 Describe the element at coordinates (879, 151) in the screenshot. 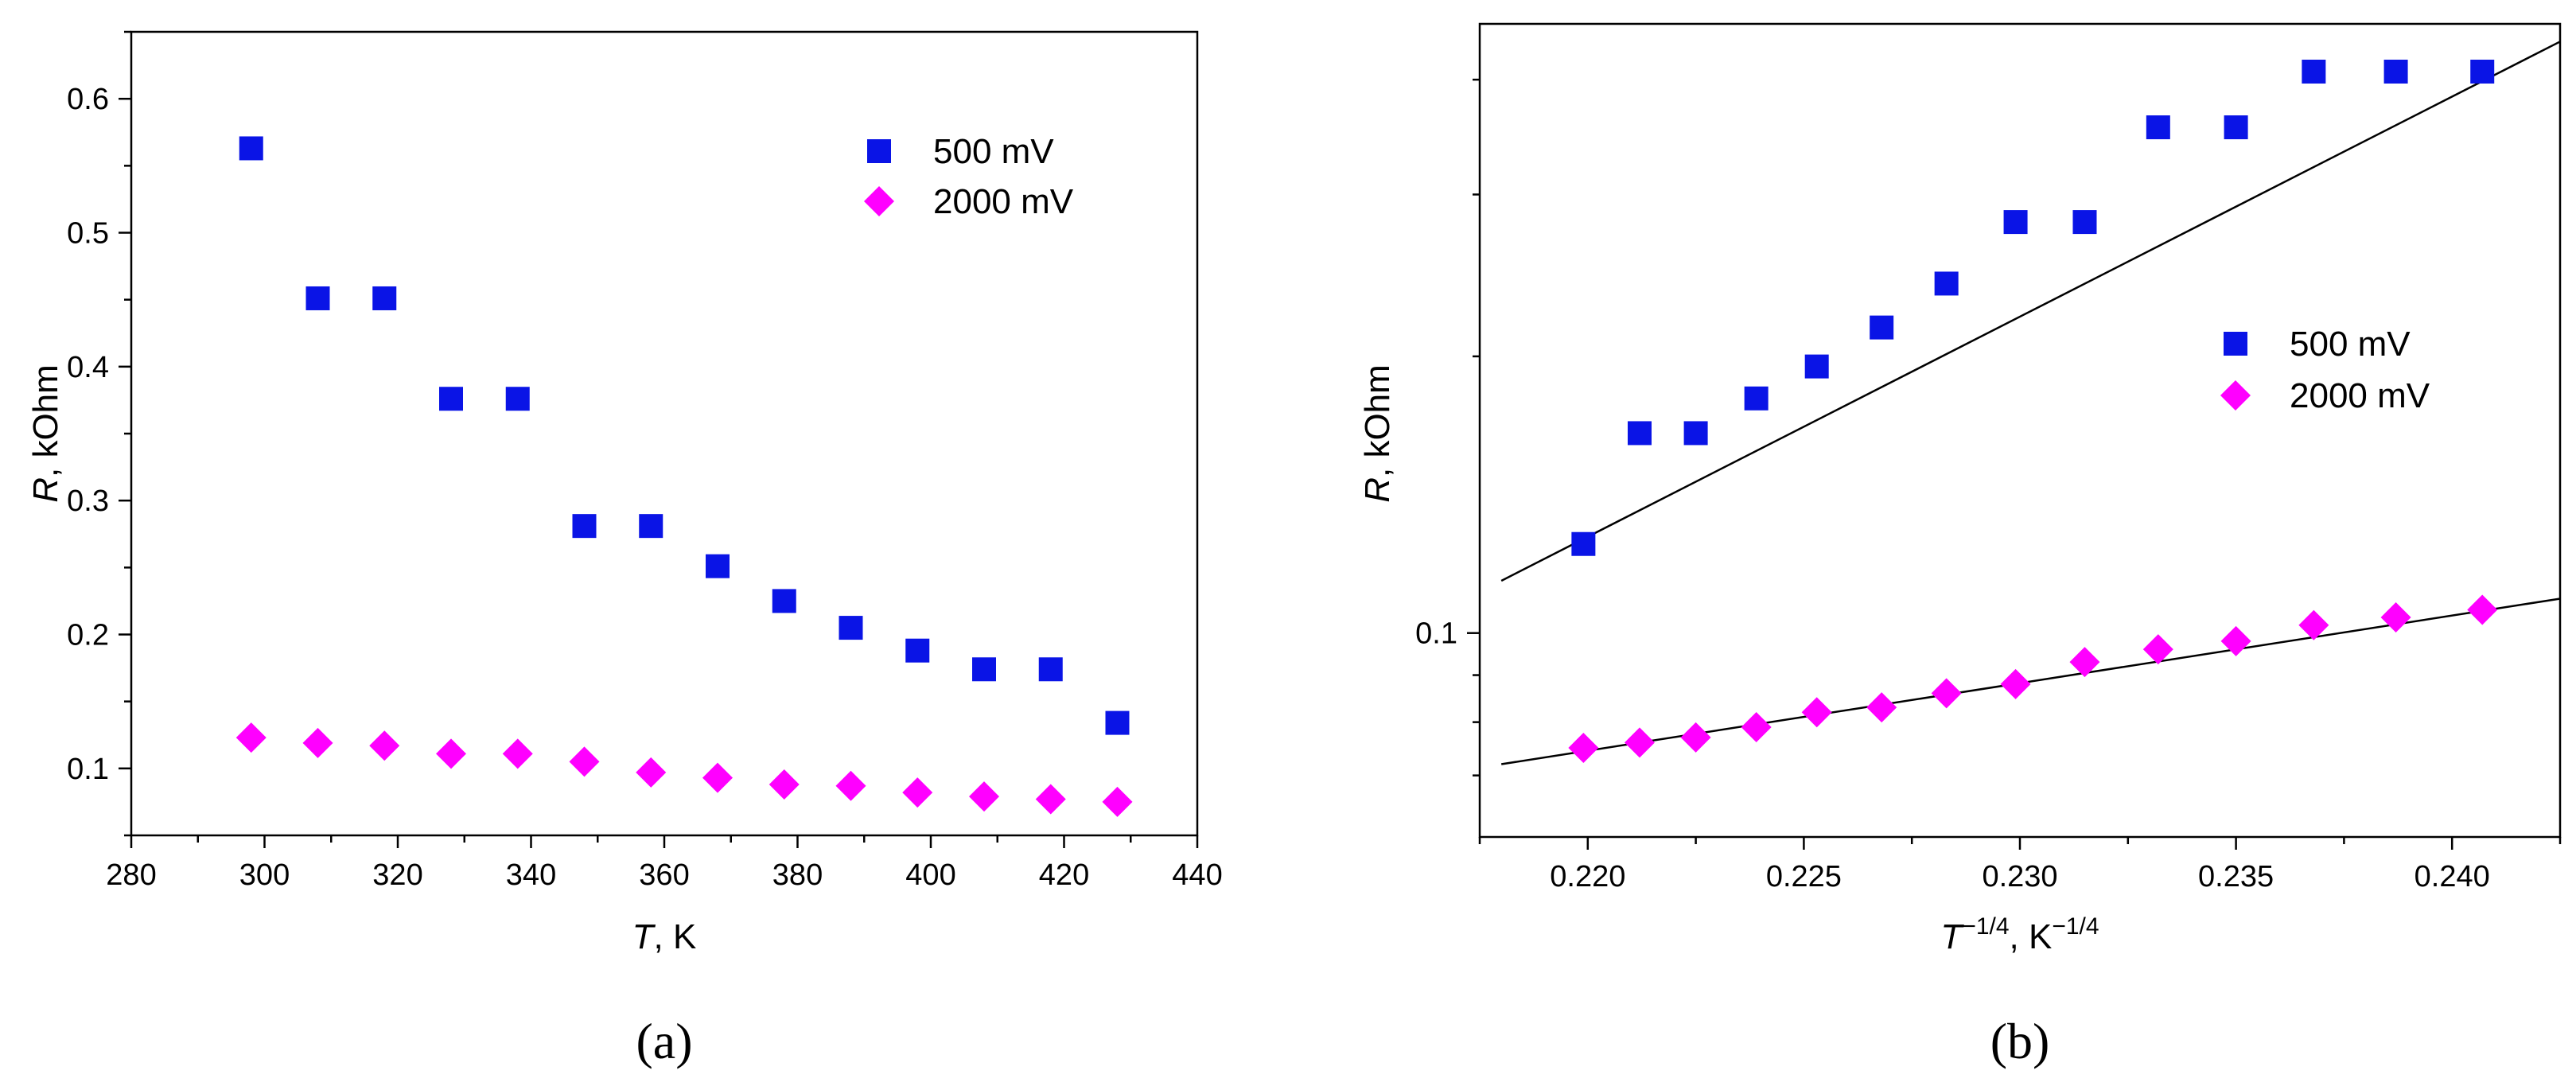

I see `panel-a-legend-marker-500mv` at that location.